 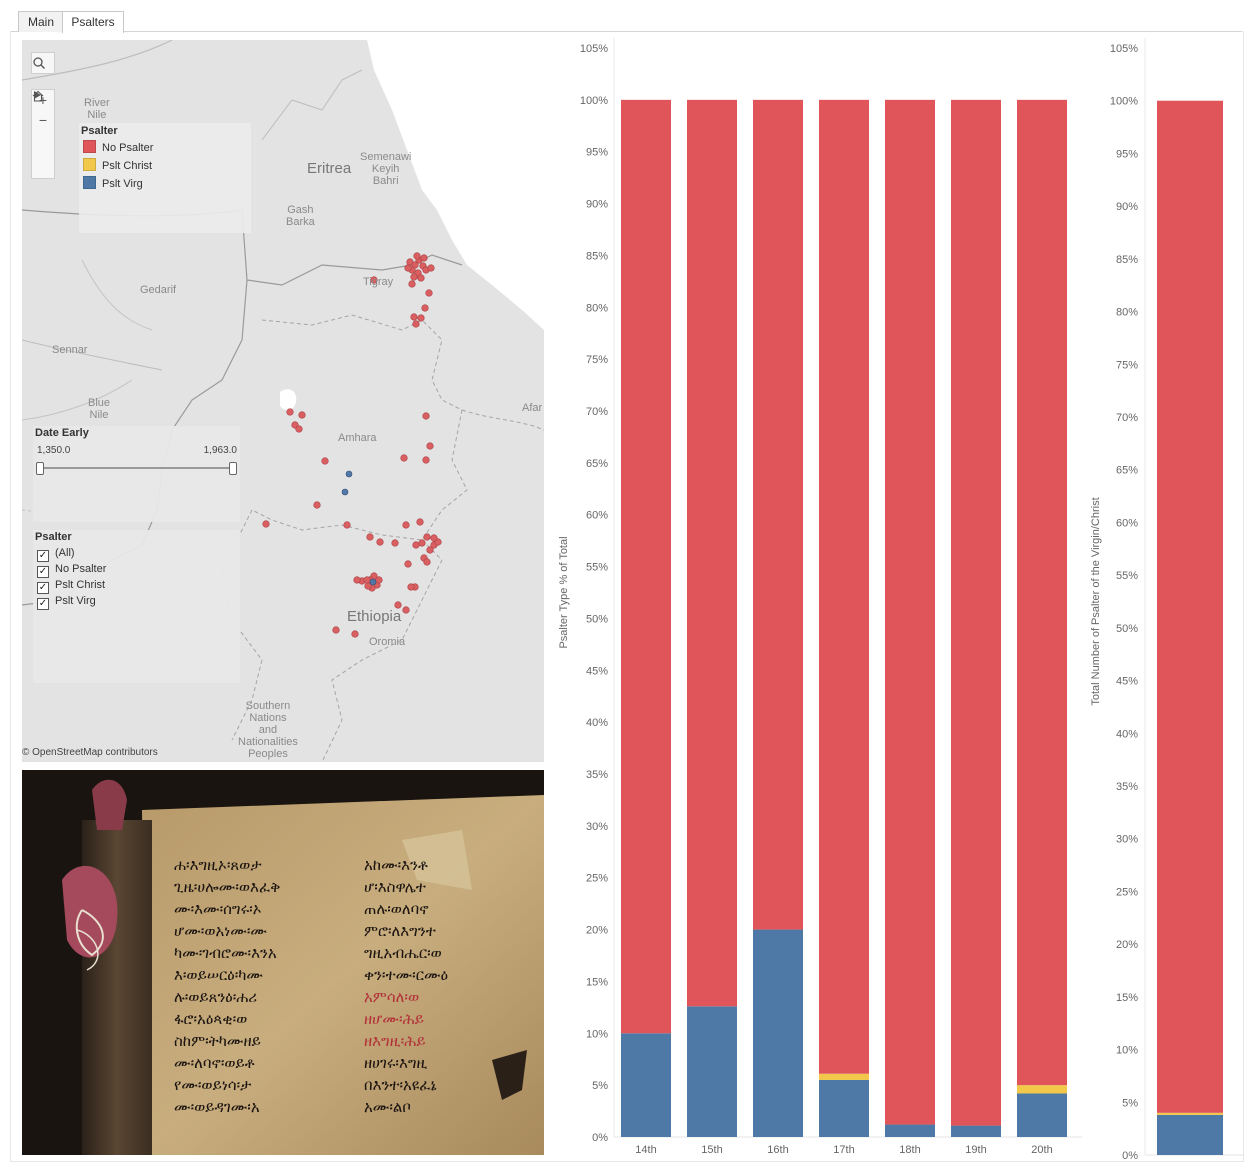 What do you see at coordinates (1127, 840) in the screenshot?
I see `y-tick-label: 30%` at bounding box center [1127, 840].